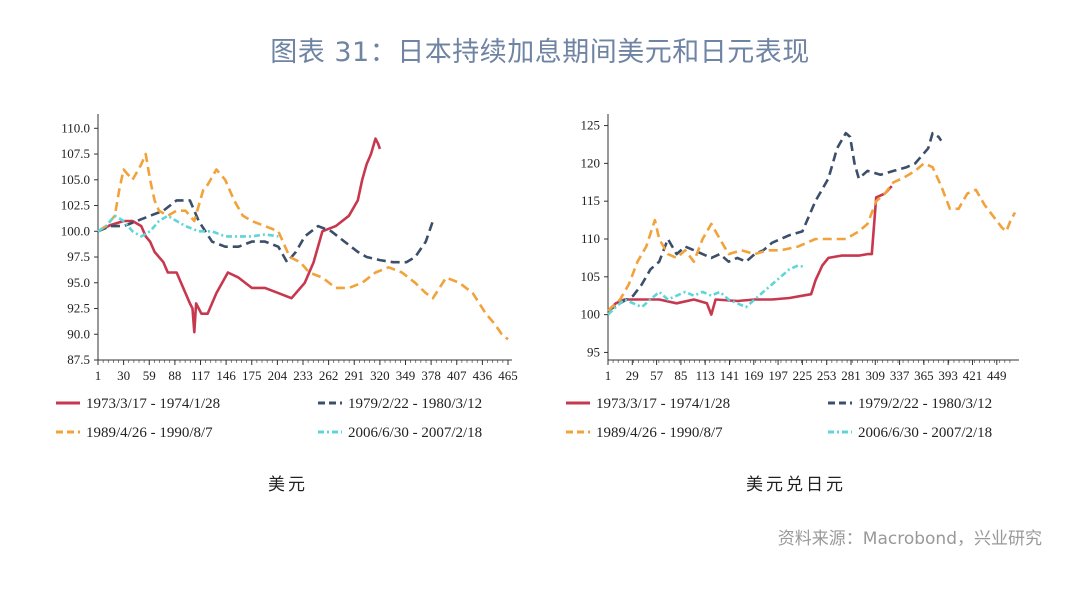  Describe the element at coordinates (288, 484) in the screenshot. I see `chart-usd-index-caption: 美元` at that location.